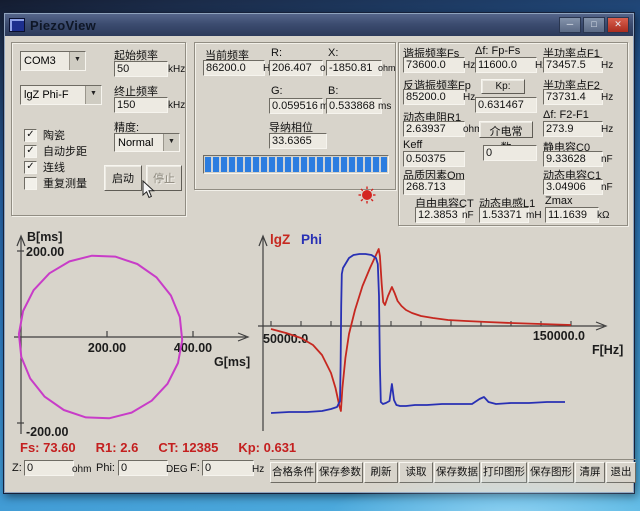 This screenshot has width=640, height=511. I want to click on z-input: 0, so click(49, 468).